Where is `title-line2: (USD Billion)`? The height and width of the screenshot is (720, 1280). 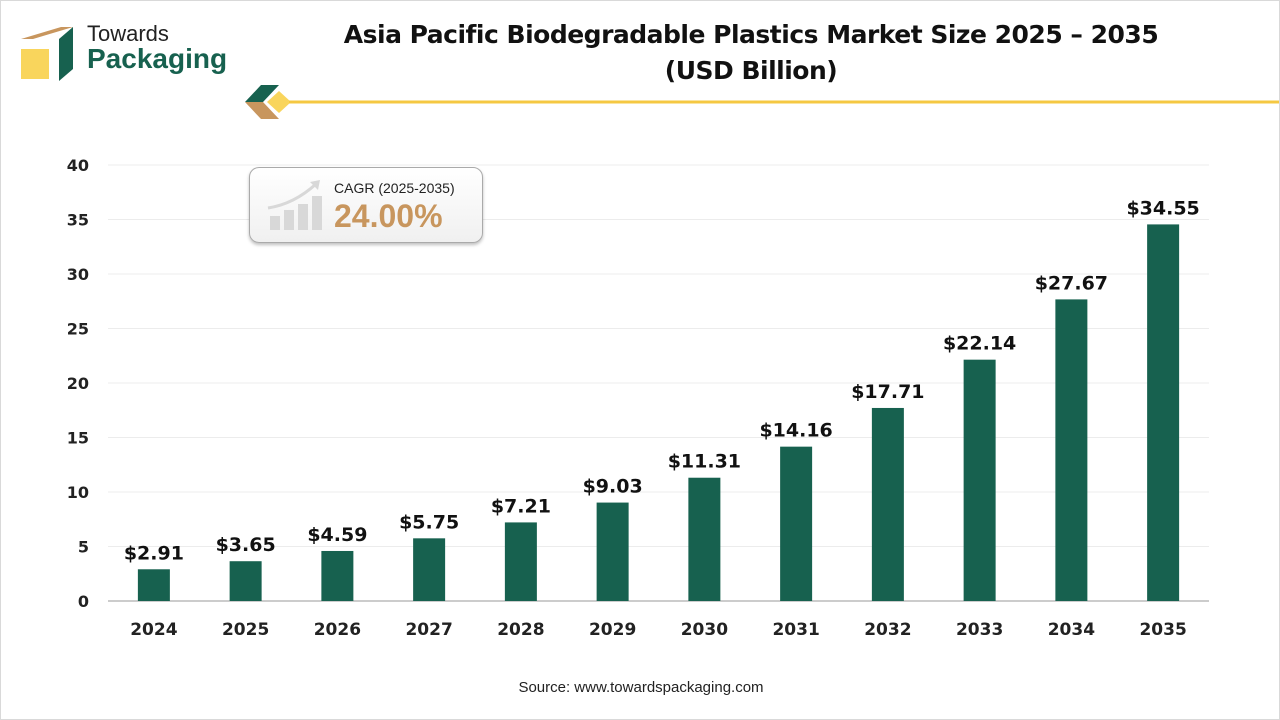
title-line2: (USD Billion) is located at coordinates (751, 70).